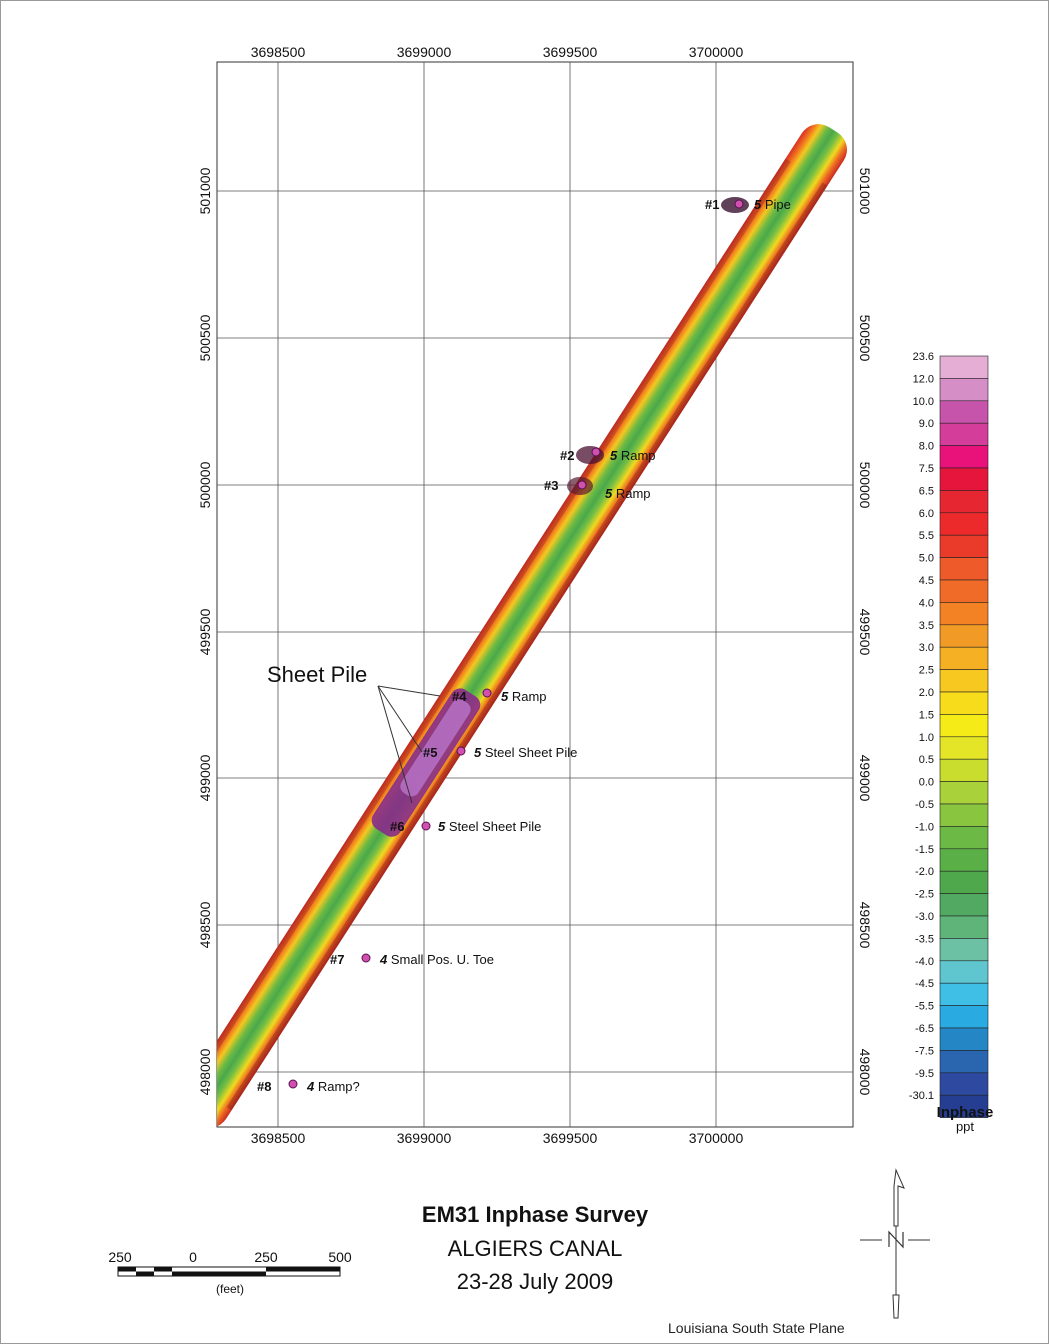 The width and height of the screenshot is (1049, 1344). What do you see at coordinates (205, 1071) in the screenshot?
I see `y-tick-left-label: 498000` at bounding box center [205, 1071].